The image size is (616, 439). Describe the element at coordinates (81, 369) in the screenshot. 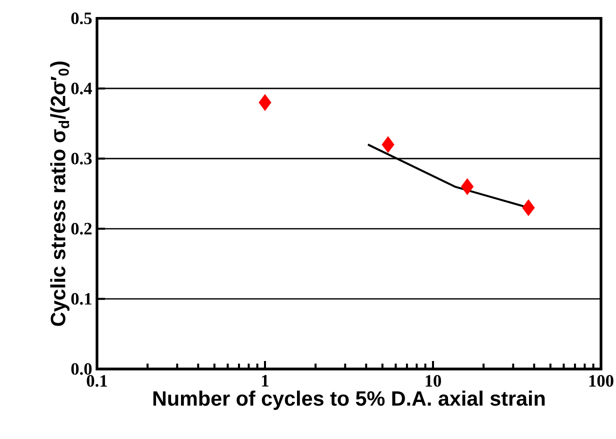

I see `y-tick-label: 0.0` at that location.